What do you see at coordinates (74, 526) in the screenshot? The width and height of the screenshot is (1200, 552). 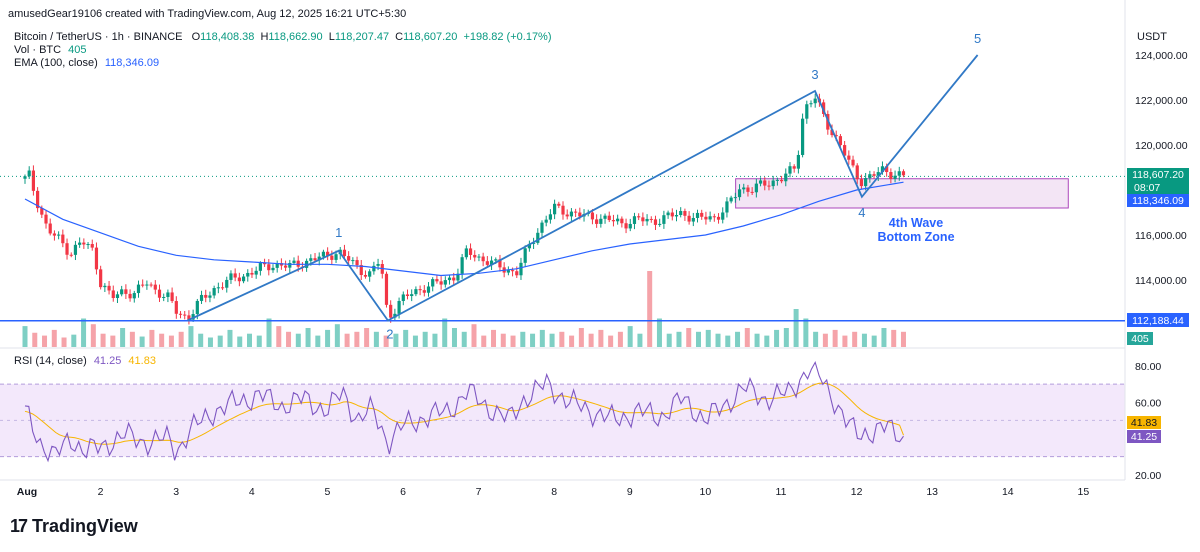 I see `tradingview-logo: 17 TradingView` at bounding box center [74, 526].